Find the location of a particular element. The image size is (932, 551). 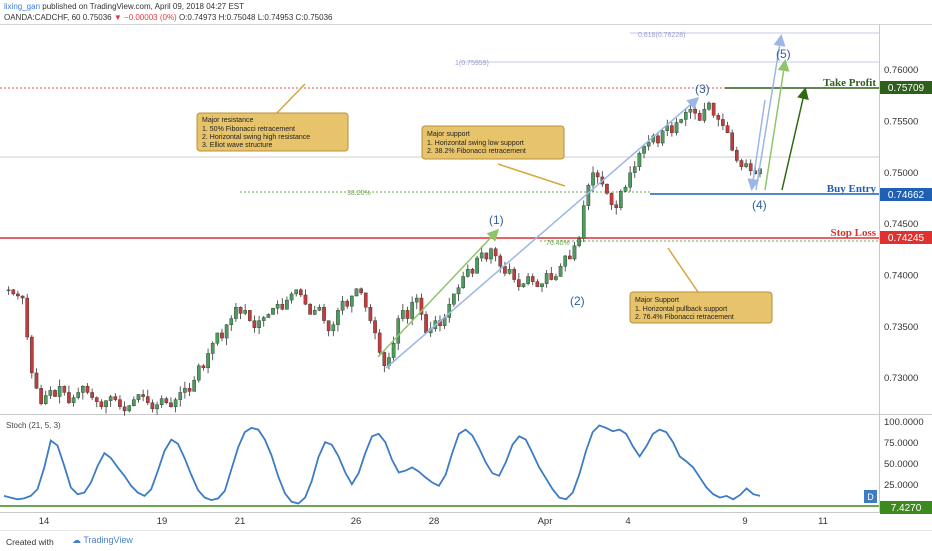

created-with-text: Created with is located at coordinates (30, 542).